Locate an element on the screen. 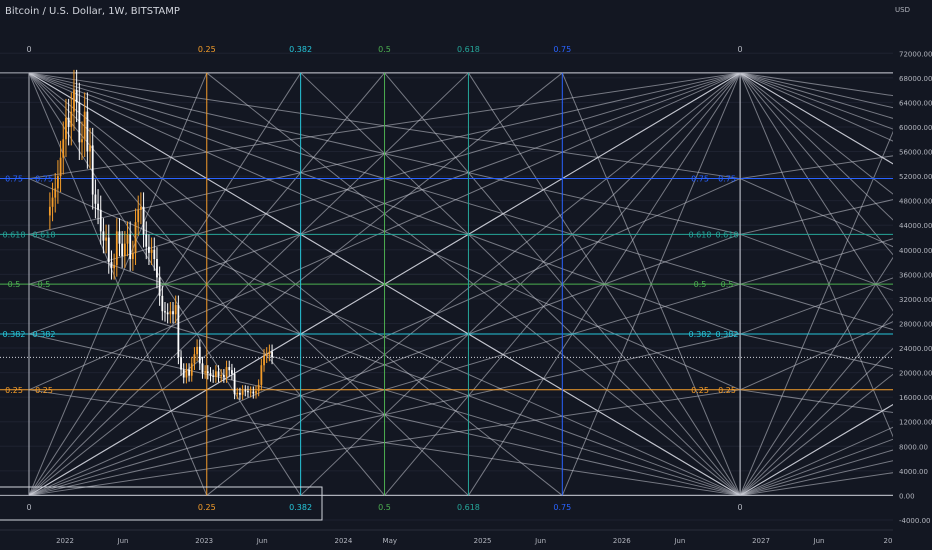 The height and width of the screenshot is (550, 932). time-tick-label: Jun is located at coordinates (262, 541).